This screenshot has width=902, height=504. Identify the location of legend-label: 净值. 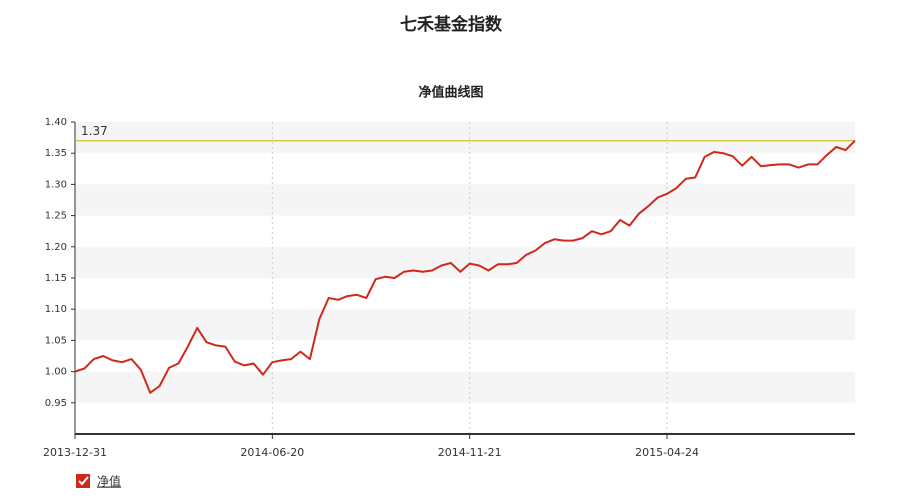
(109, 481).